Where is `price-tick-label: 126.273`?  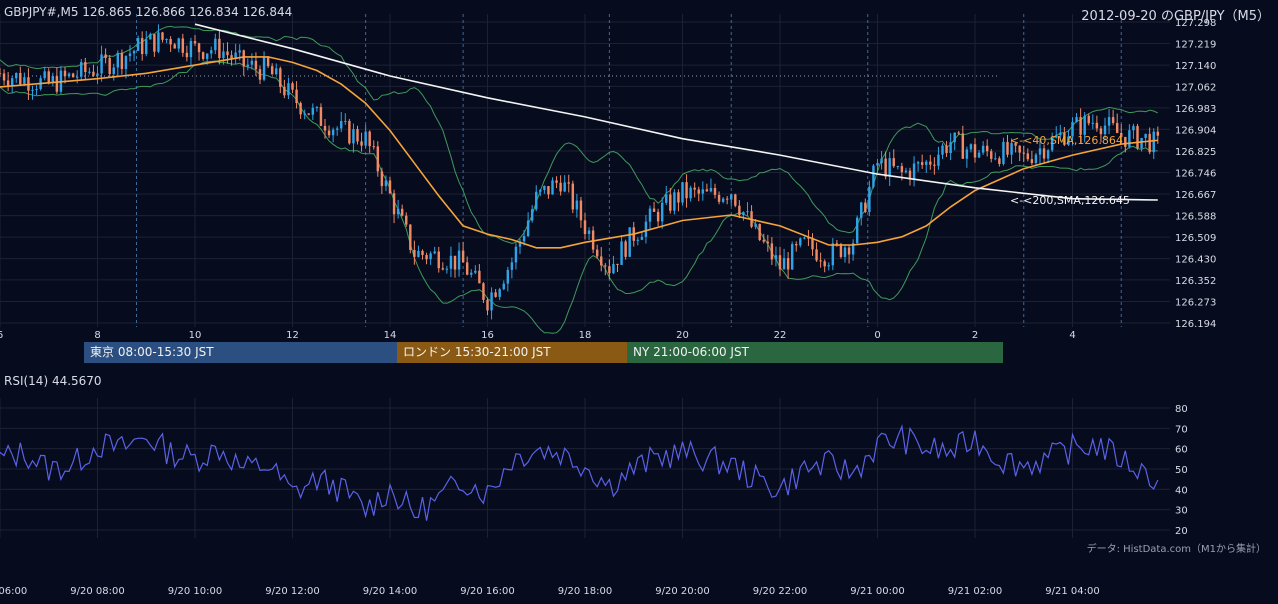
price-tick-label: 126.273 is located at coordinates (1195, 302).